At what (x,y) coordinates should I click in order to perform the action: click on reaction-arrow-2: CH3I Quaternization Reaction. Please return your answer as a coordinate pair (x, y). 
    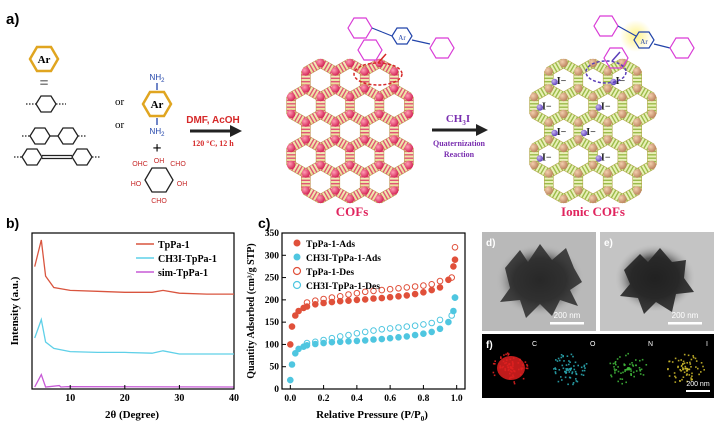
    Looking at the image, I should click on (460, 136).